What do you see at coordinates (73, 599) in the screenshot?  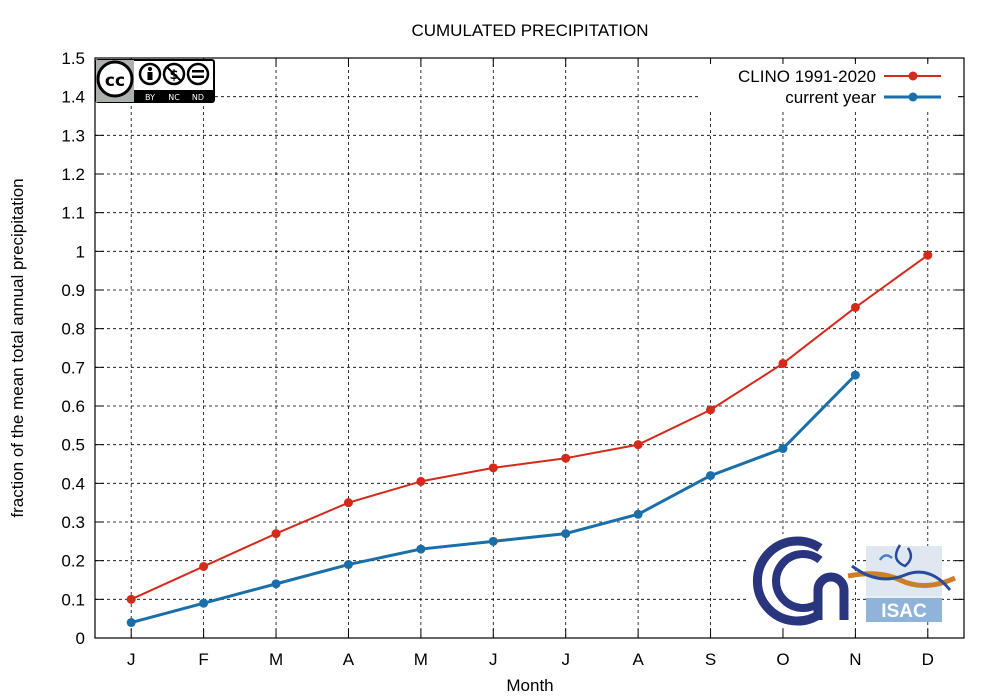 I see `y-tick-label: 0.1` at bounding box center [73, 599].